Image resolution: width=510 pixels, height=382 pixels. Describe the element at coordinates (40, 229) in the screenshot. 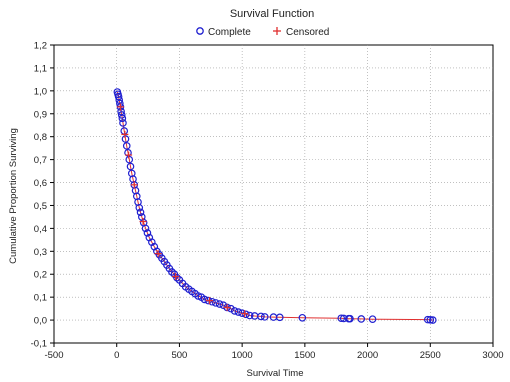

I see `y-tick-label: 0,4` at that location.